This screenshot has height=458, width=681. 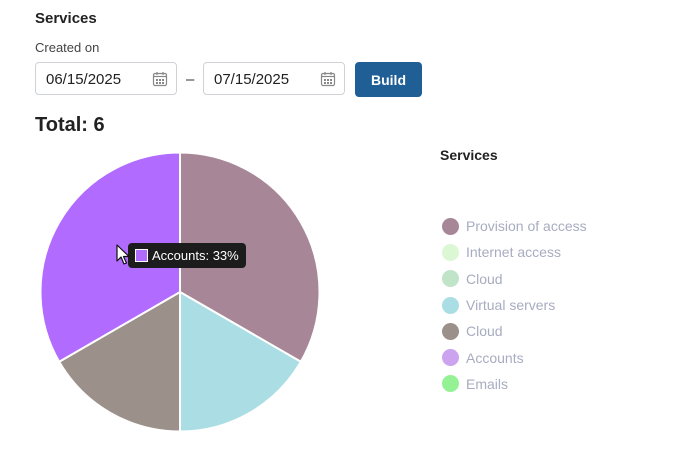 I want to click on legend-label: Internet access, so click(x=513, y=252).